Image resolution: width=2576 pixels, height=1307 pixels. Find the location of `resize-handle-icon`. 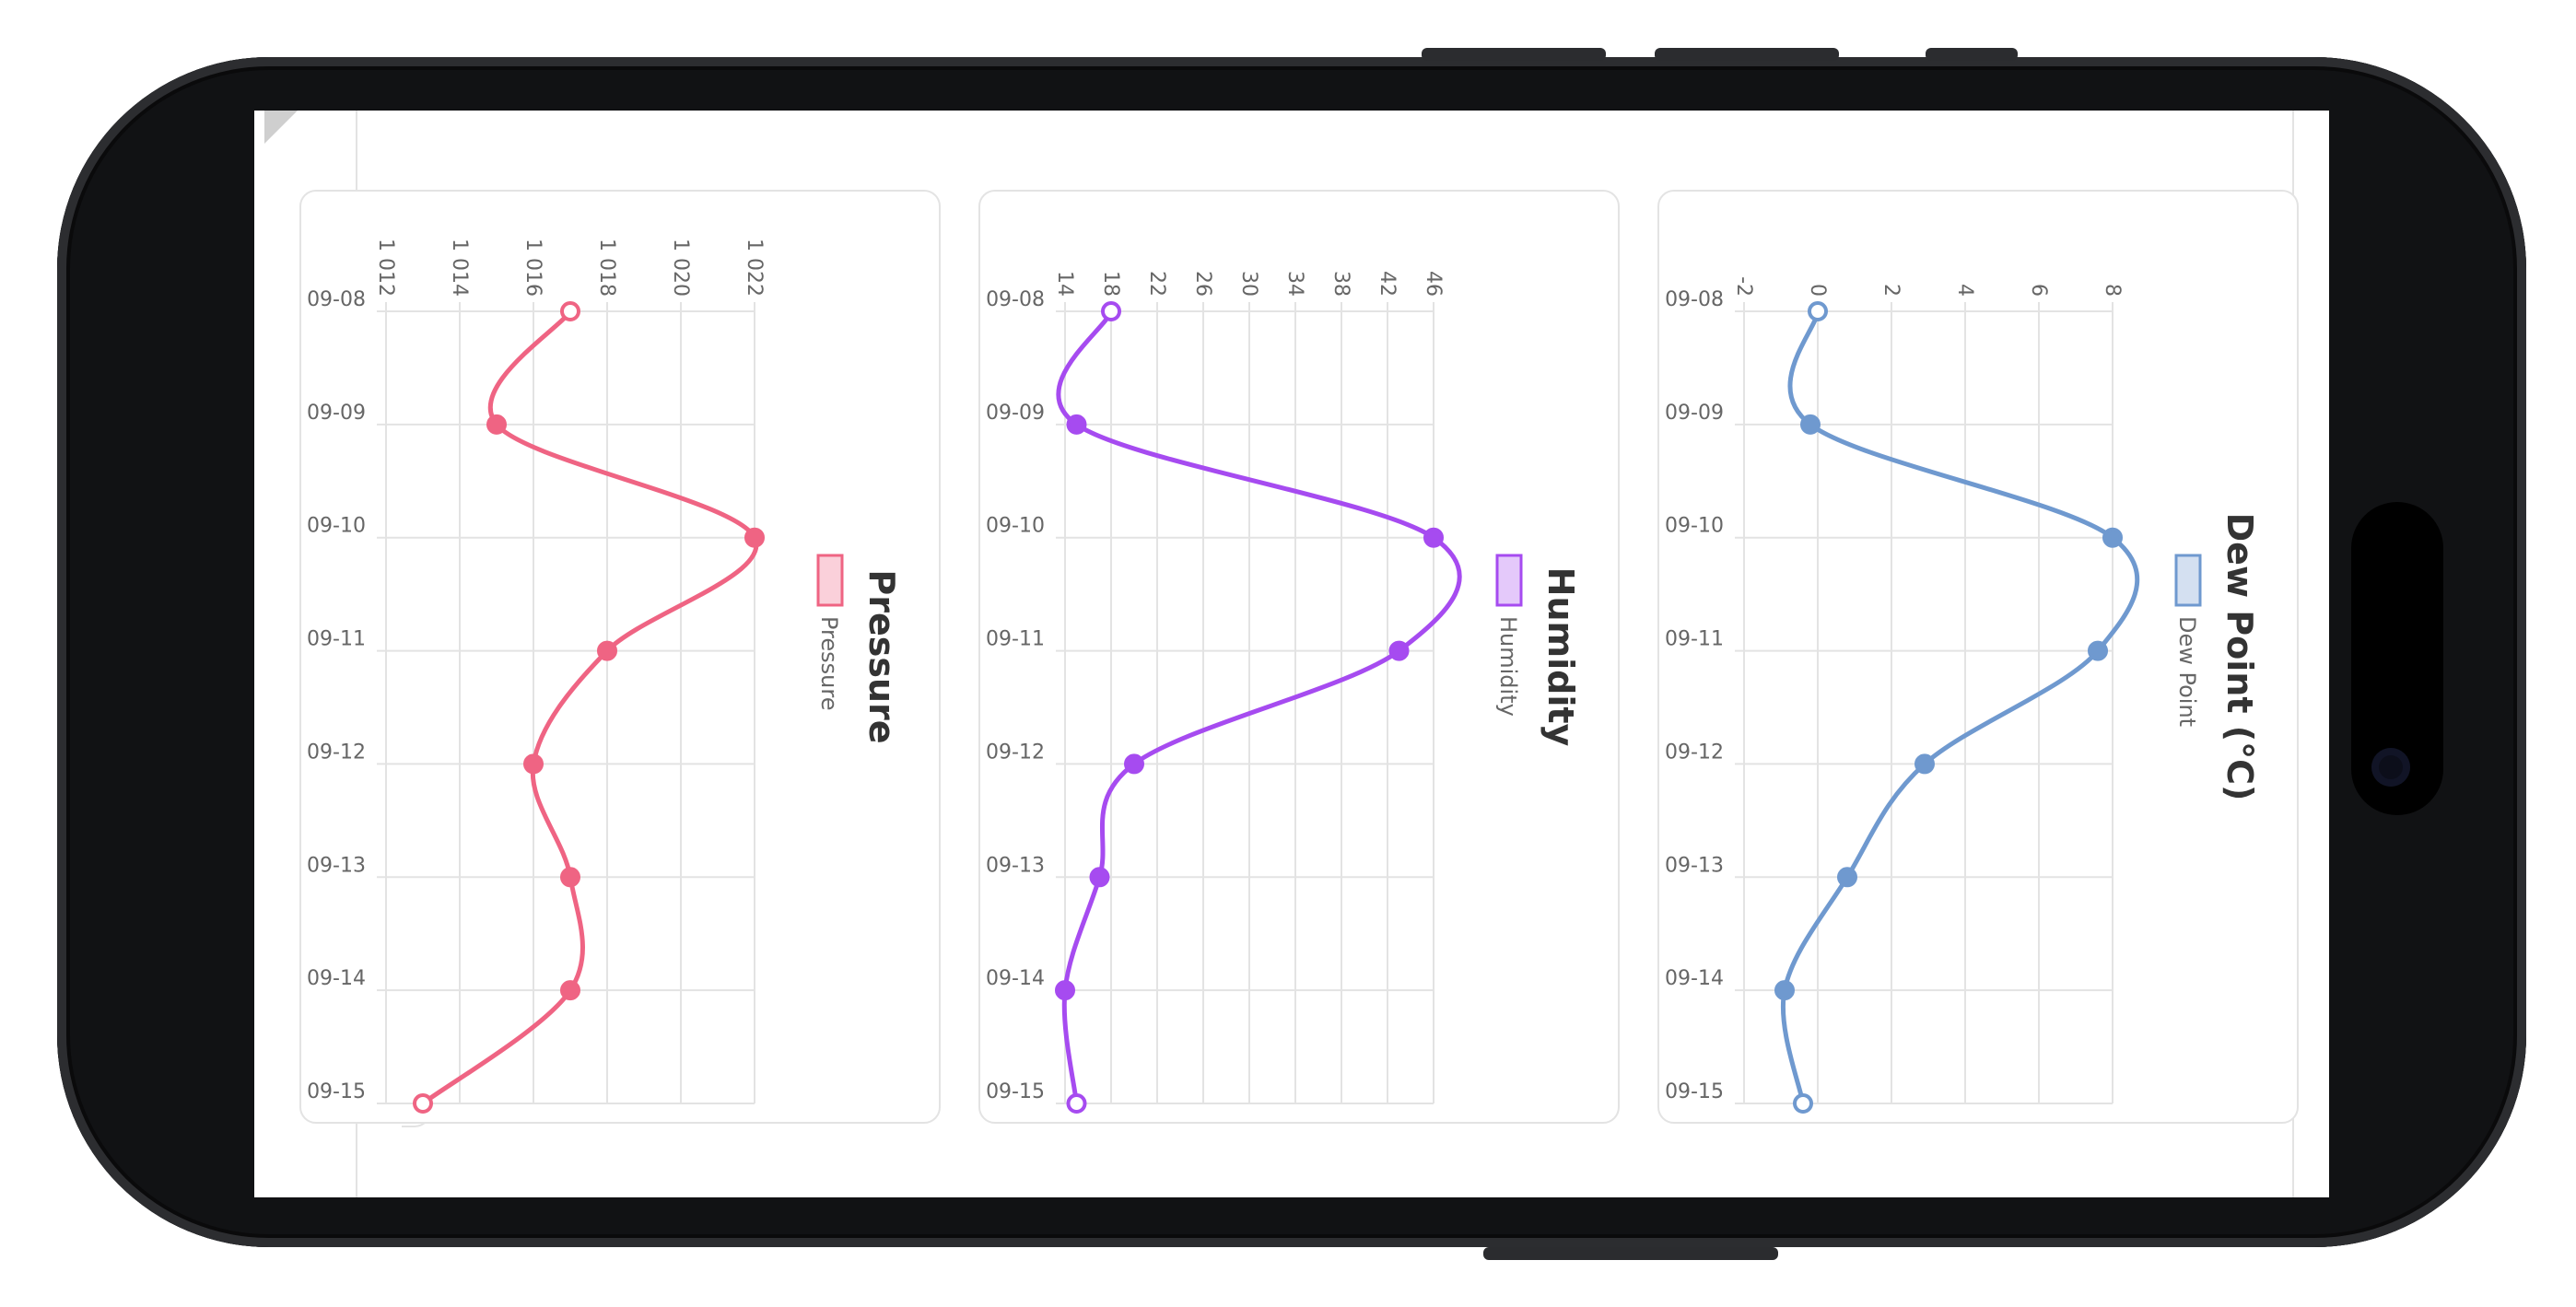

resize-handle-icon is located at coordinates (281, 127).